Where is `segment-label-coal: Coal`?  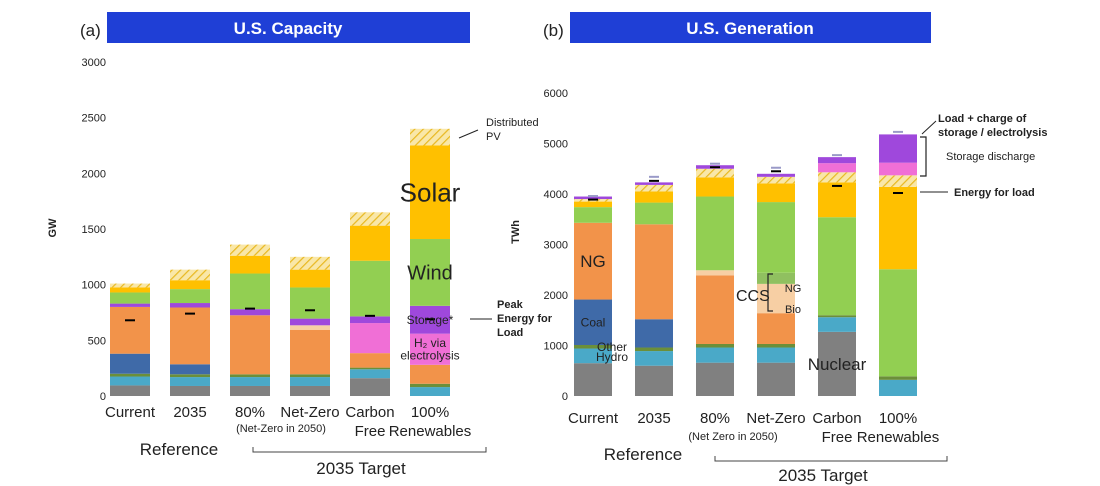
segment-label-coal: Coal is located at coordinates (593, 322).